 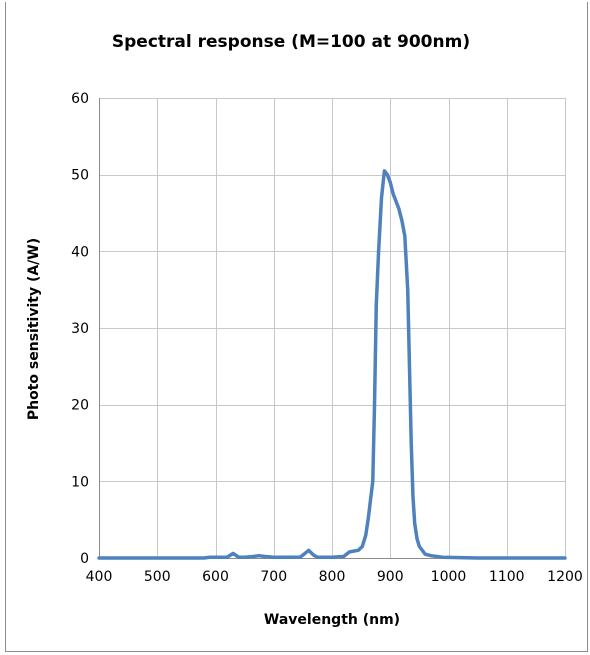 What do you see at coordinates (157, 577) in the screenshot?
I see `x-tick-label: 500` at bounding box center [157, 577].